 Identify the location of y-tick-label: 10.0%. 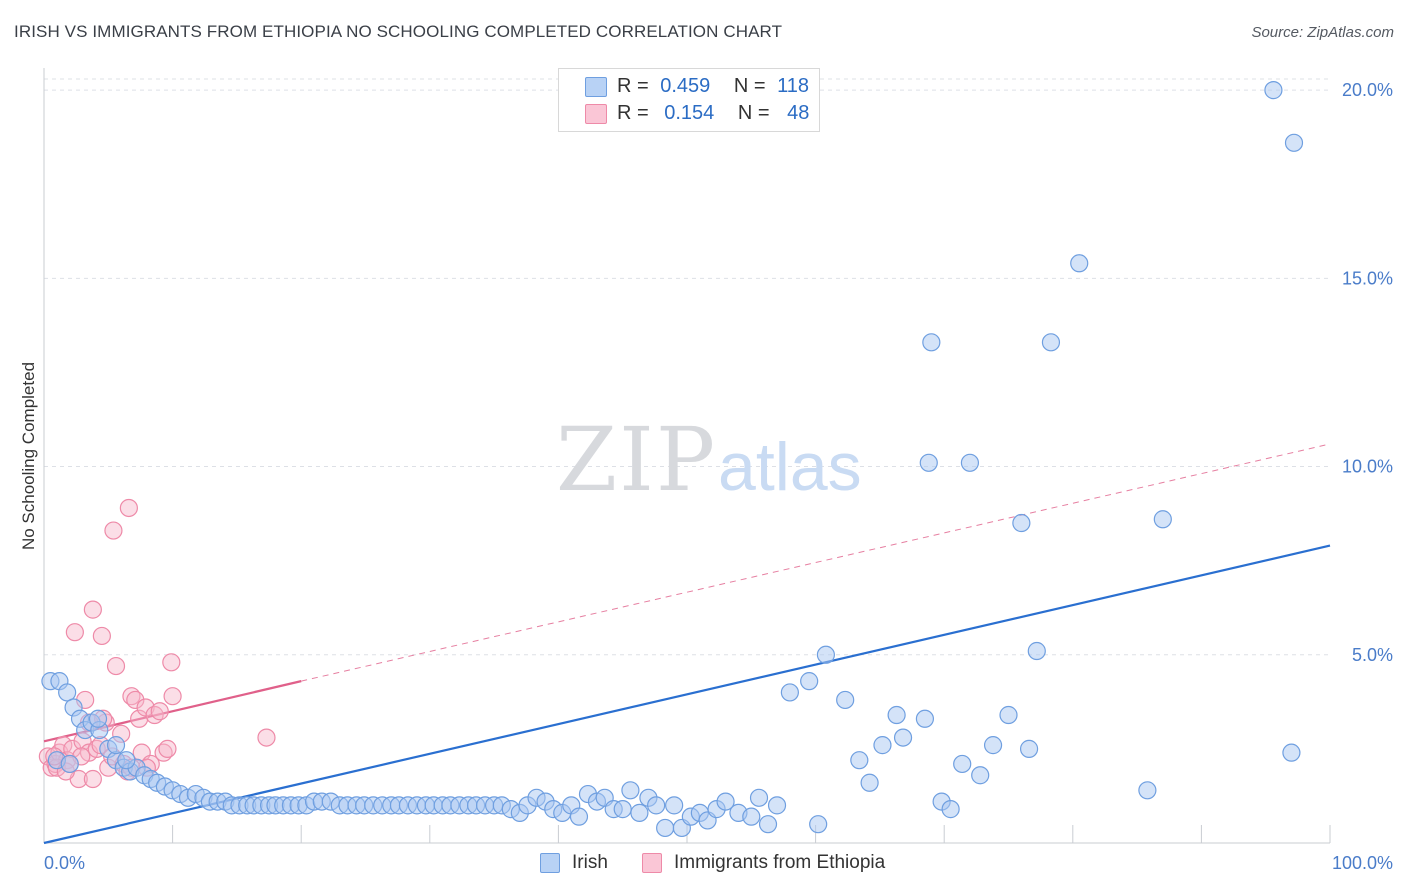
(1367, 467).